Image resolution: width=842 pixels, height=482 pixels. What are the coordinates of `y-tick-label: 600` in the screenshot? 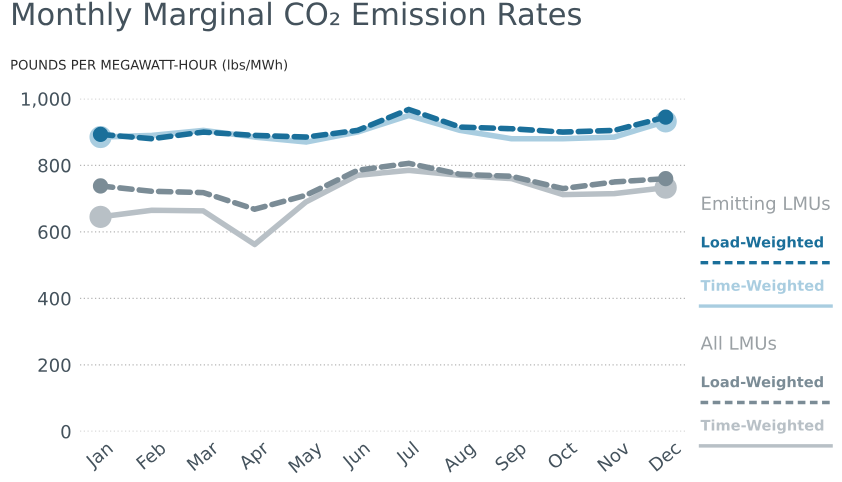 It's located at (54, 232).